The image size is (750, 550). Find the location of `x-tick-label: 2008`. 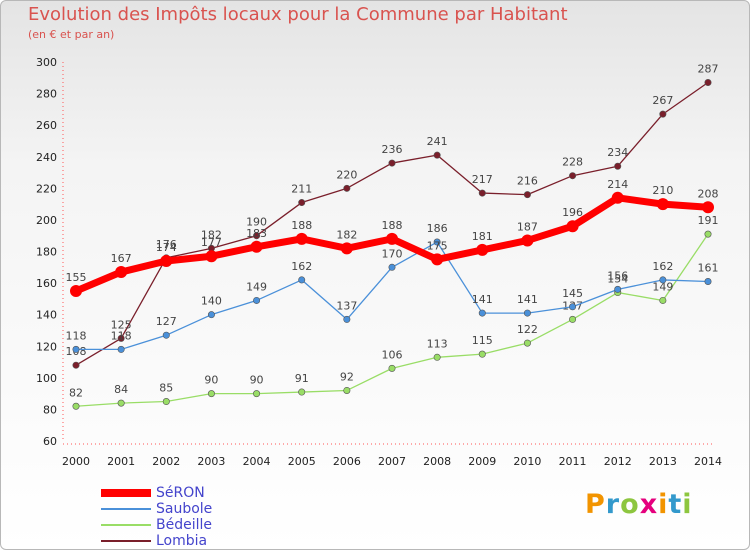

x-tick-label: 2008 is located at coordinates (437, 461).